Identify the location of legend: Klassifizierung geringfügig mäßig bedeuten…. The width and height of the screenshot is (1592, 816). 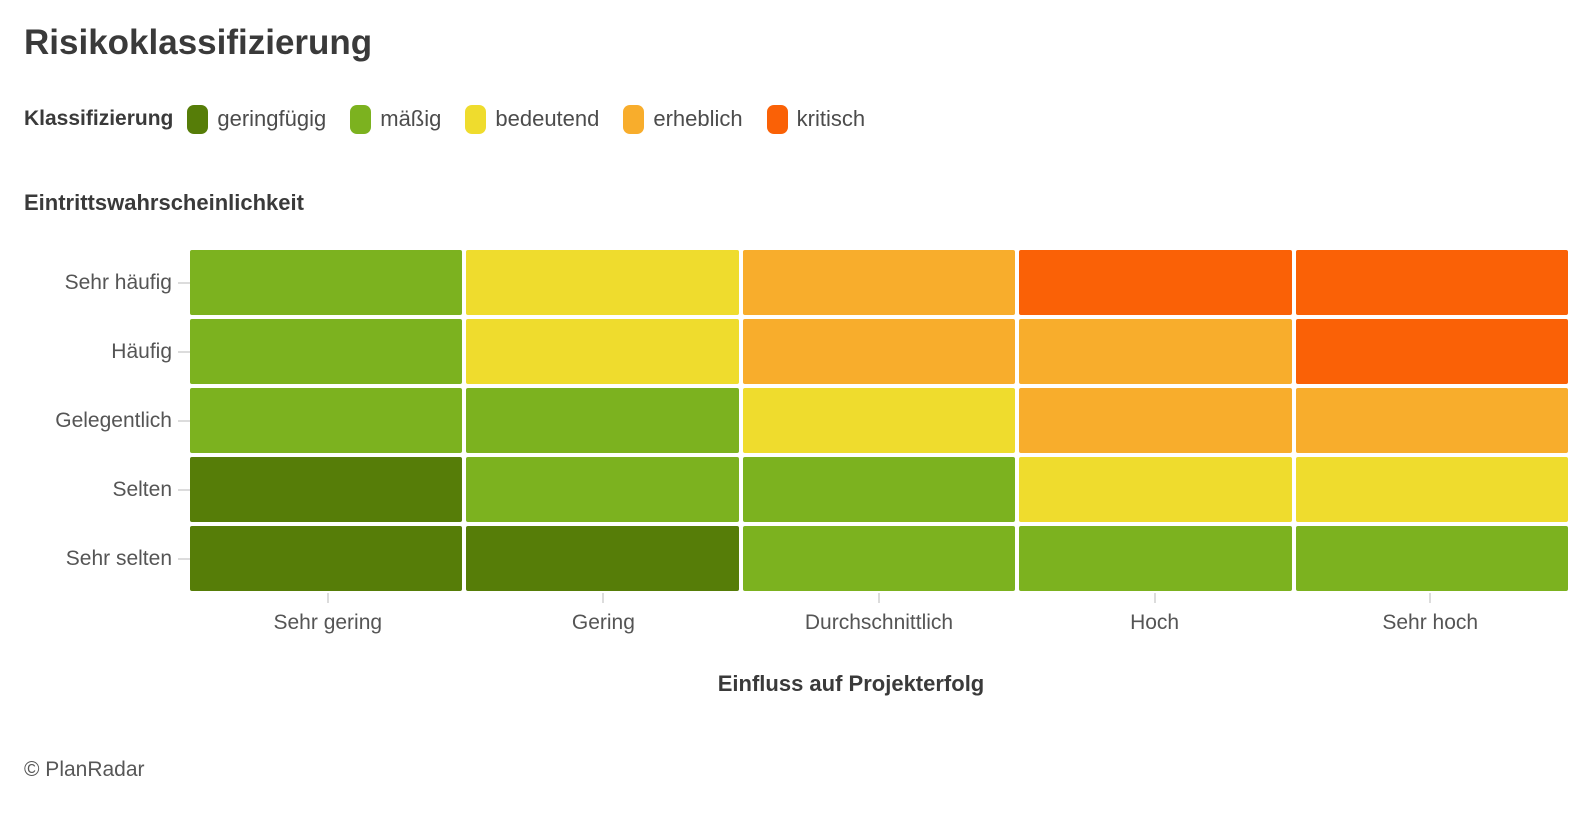
(796, 119).